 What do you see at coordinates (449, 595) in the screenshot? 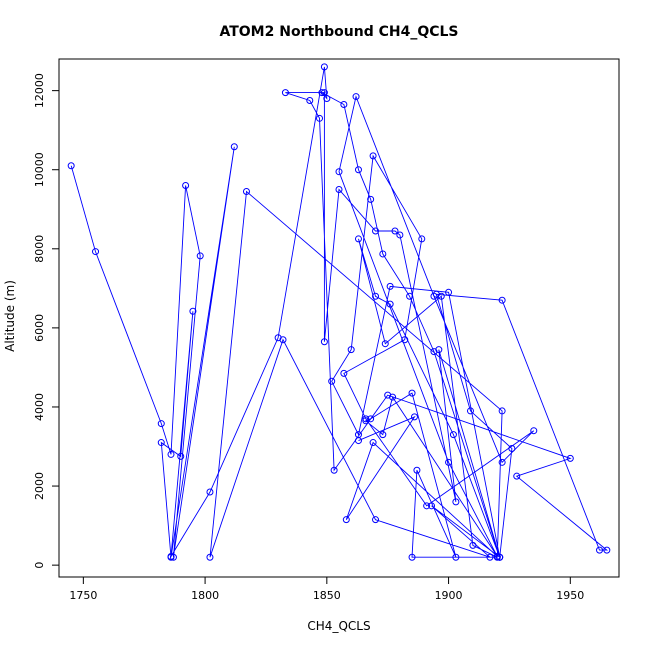
I see `x-tick-label: 1900` at bounding box center [449, 595].